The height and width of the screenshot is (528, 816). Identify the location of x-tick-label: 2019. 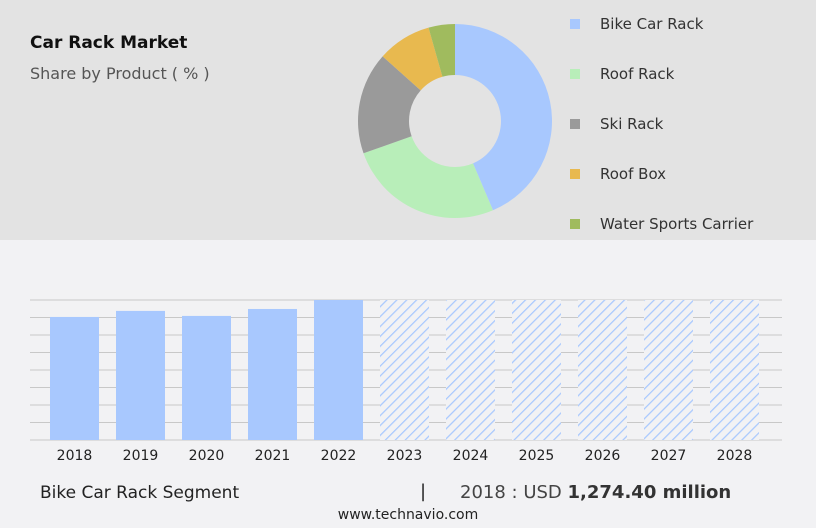
(141, 456).